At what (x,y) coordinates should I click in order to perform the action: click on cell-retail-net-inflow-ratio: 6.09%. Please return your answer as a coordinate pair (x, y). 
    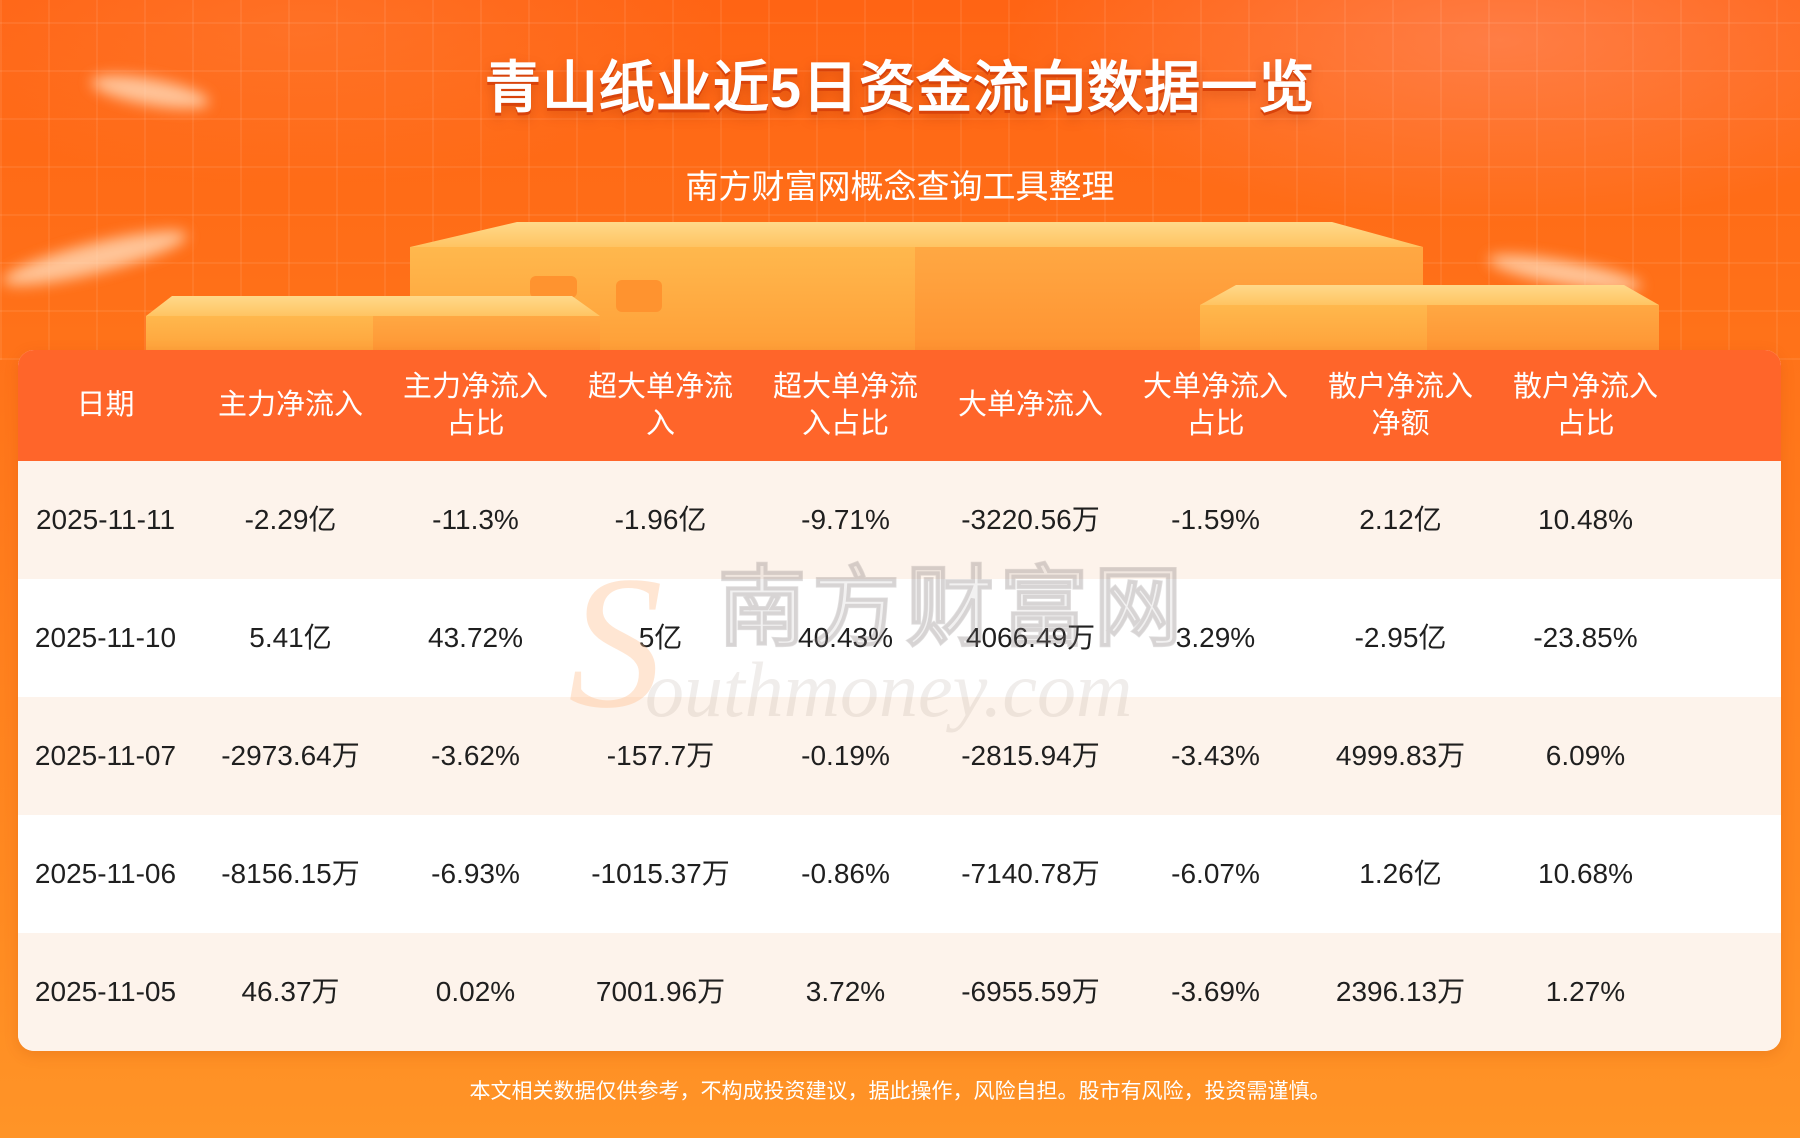
    Looking at the image, I should click on (1585, 755).